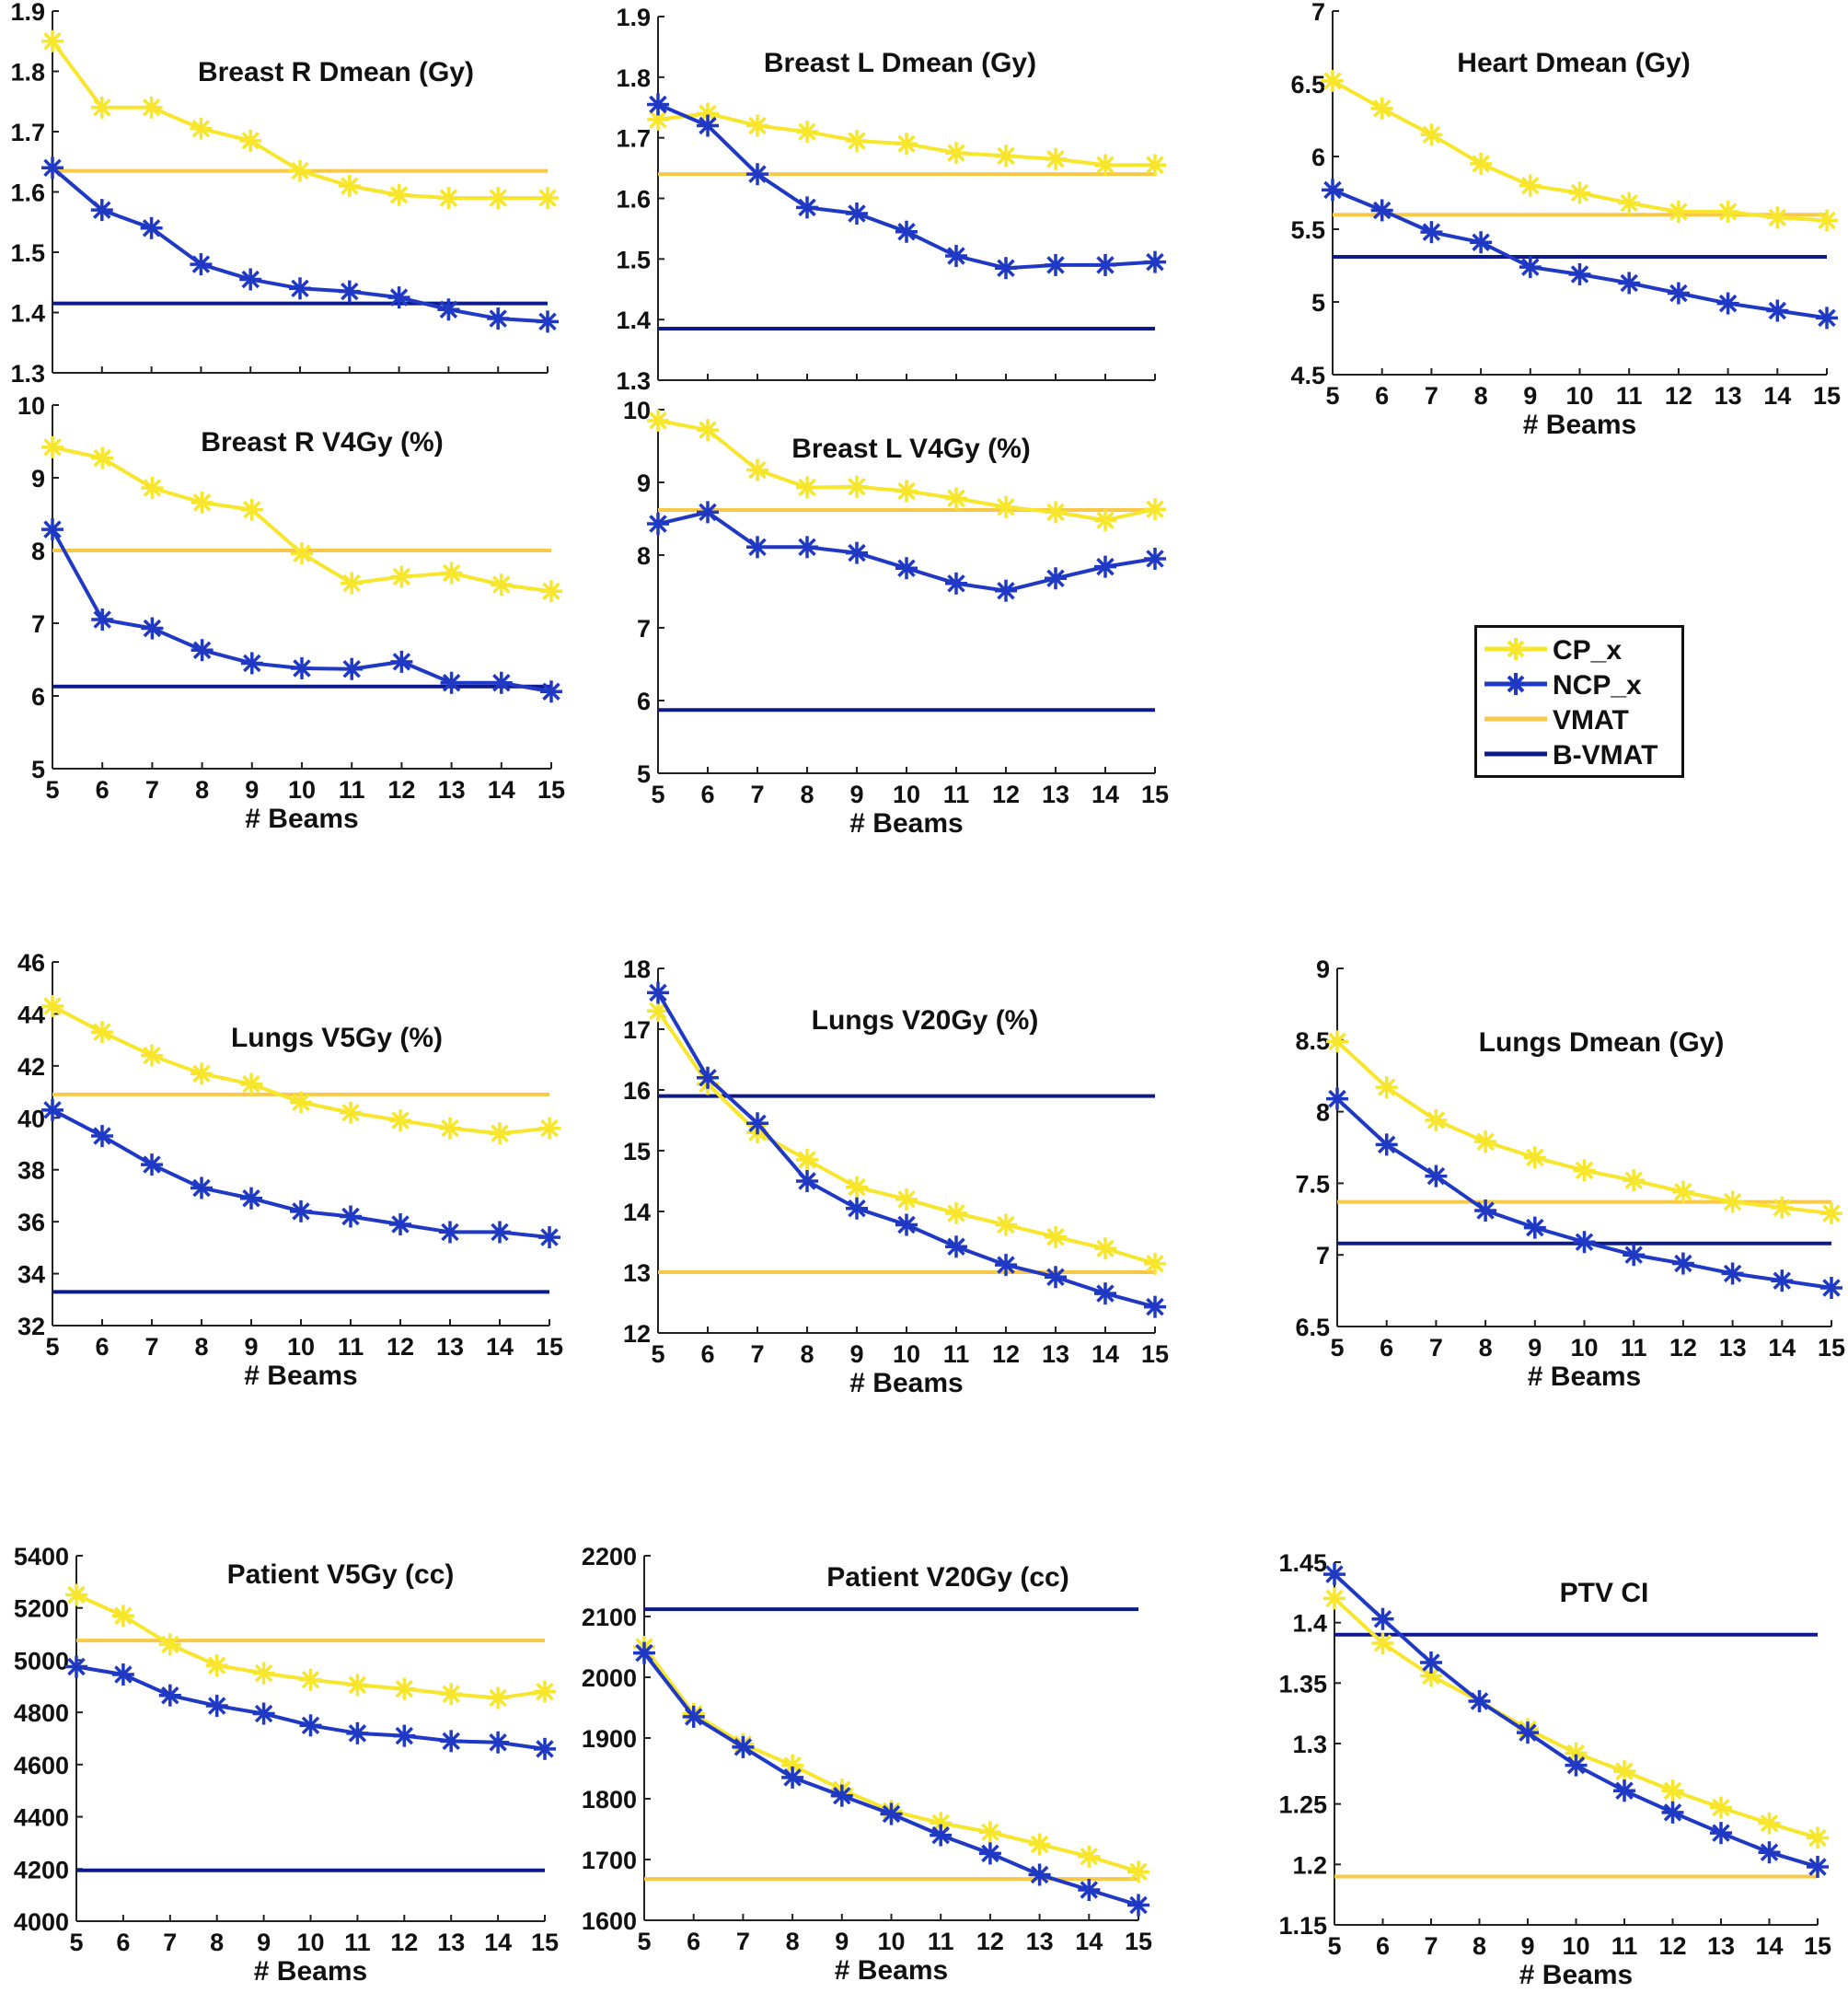 The width and height of the screenshot is (1848, 1993). Describe the element at coordinates (891, 199) in the screenshot. I see `chart-breast-l-dmean: 1.3 1.4 1.5 1.6 1.7 1.8 1.9 Breast L Dmean (Gy)` at that location.